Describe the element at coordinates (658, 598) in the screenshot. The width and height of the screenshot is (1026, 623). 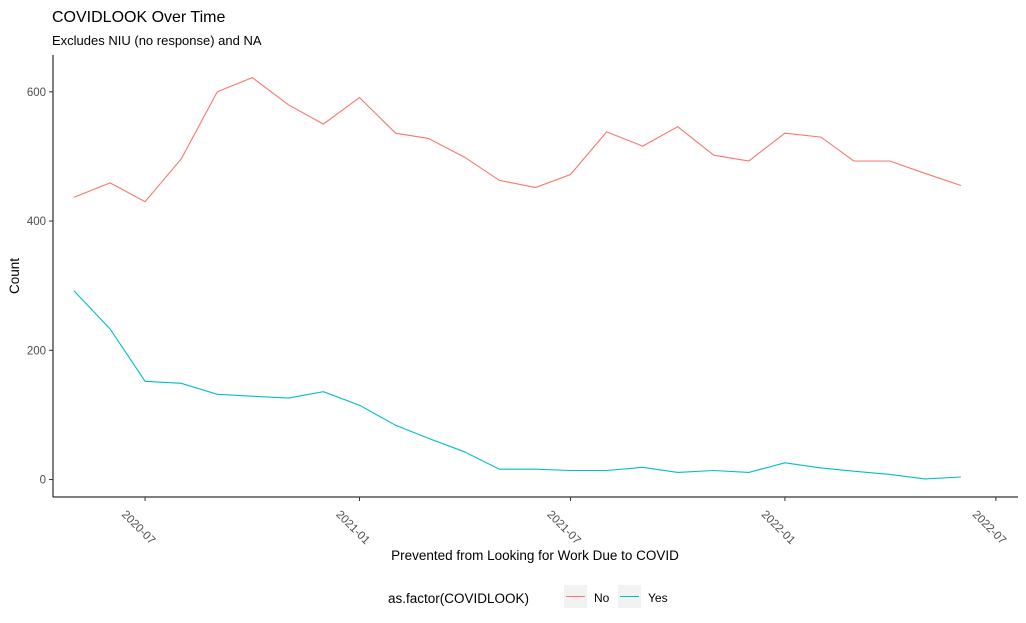
I see `legend-label-yes: Yes` at that location.